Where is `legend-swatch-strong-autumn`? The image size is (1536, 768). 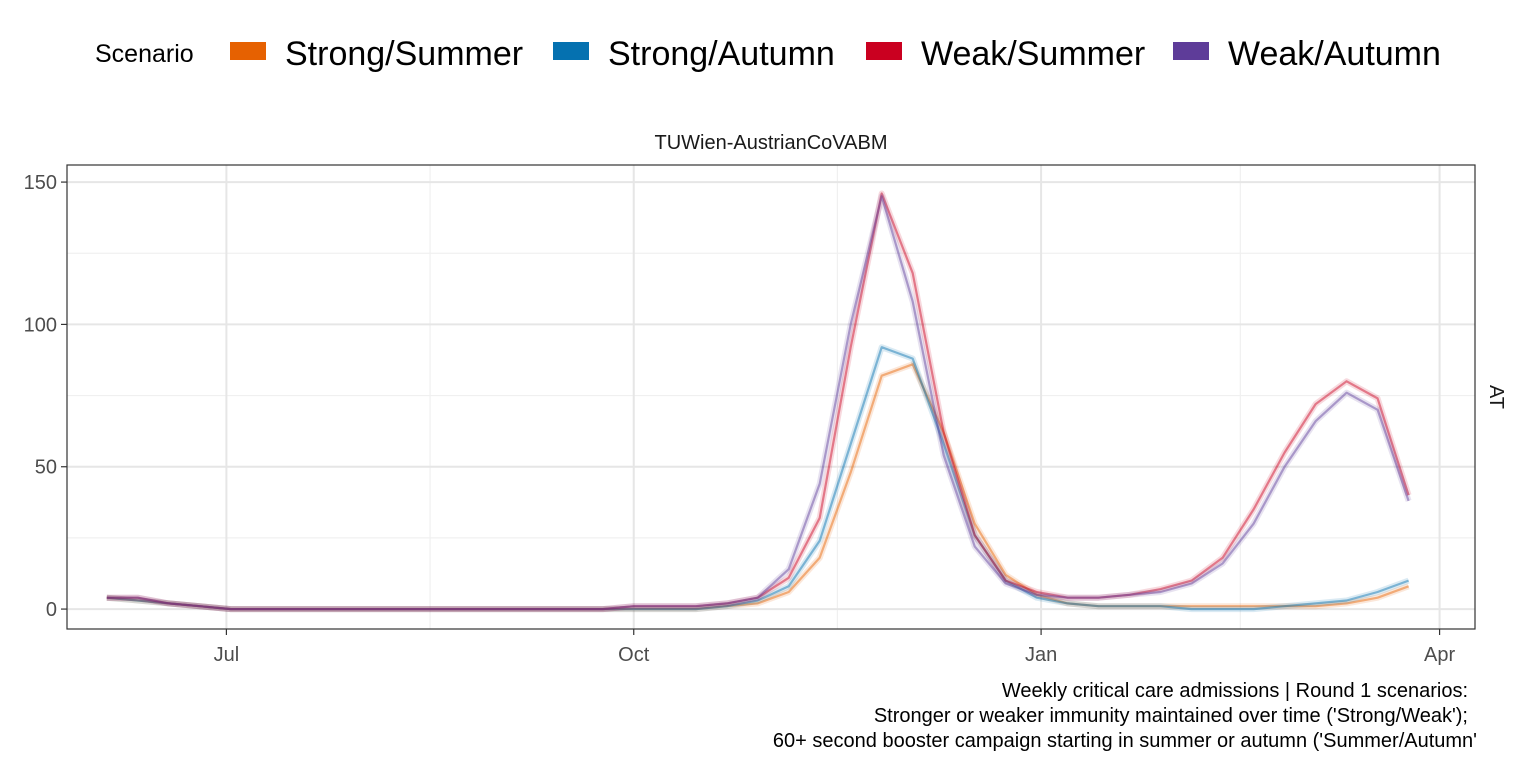 legend-swatch-strong-autumn is located at coordinates (571, 51).